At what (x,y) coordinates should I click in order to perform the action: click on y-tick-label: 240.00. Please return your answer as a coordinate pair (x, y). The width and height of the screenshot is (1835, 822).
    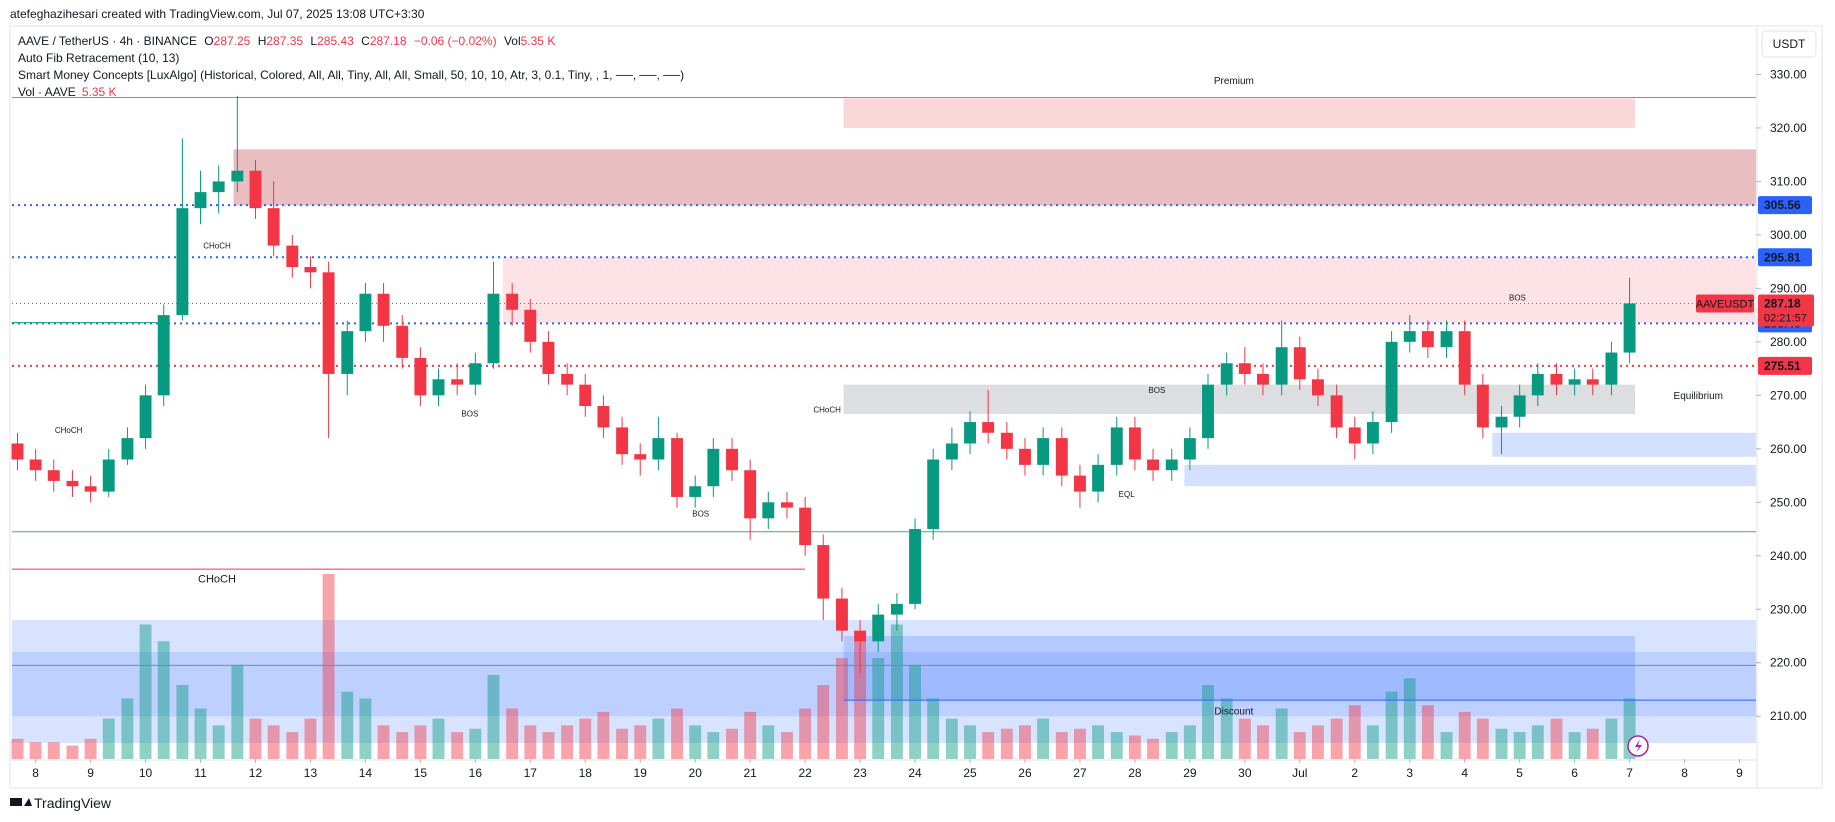
    Looking at the image, I should click on (1788, 556).